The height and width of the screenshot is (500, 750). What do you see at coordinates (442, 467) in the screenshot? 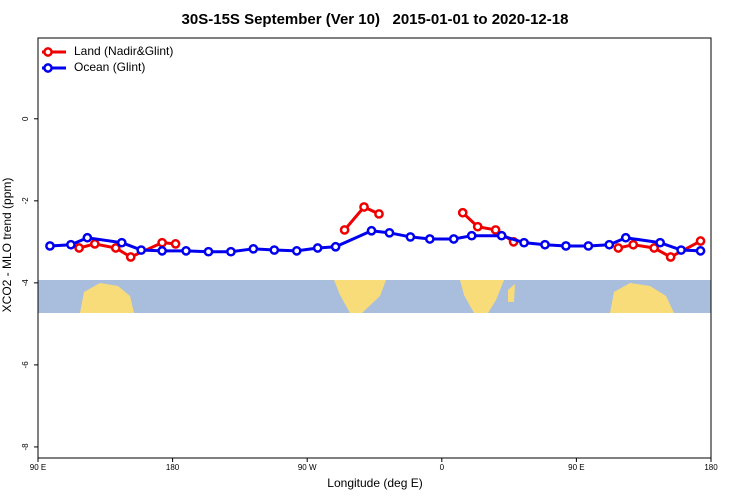
I see `x-tick-label: 0` at bounding box center [442, 467].